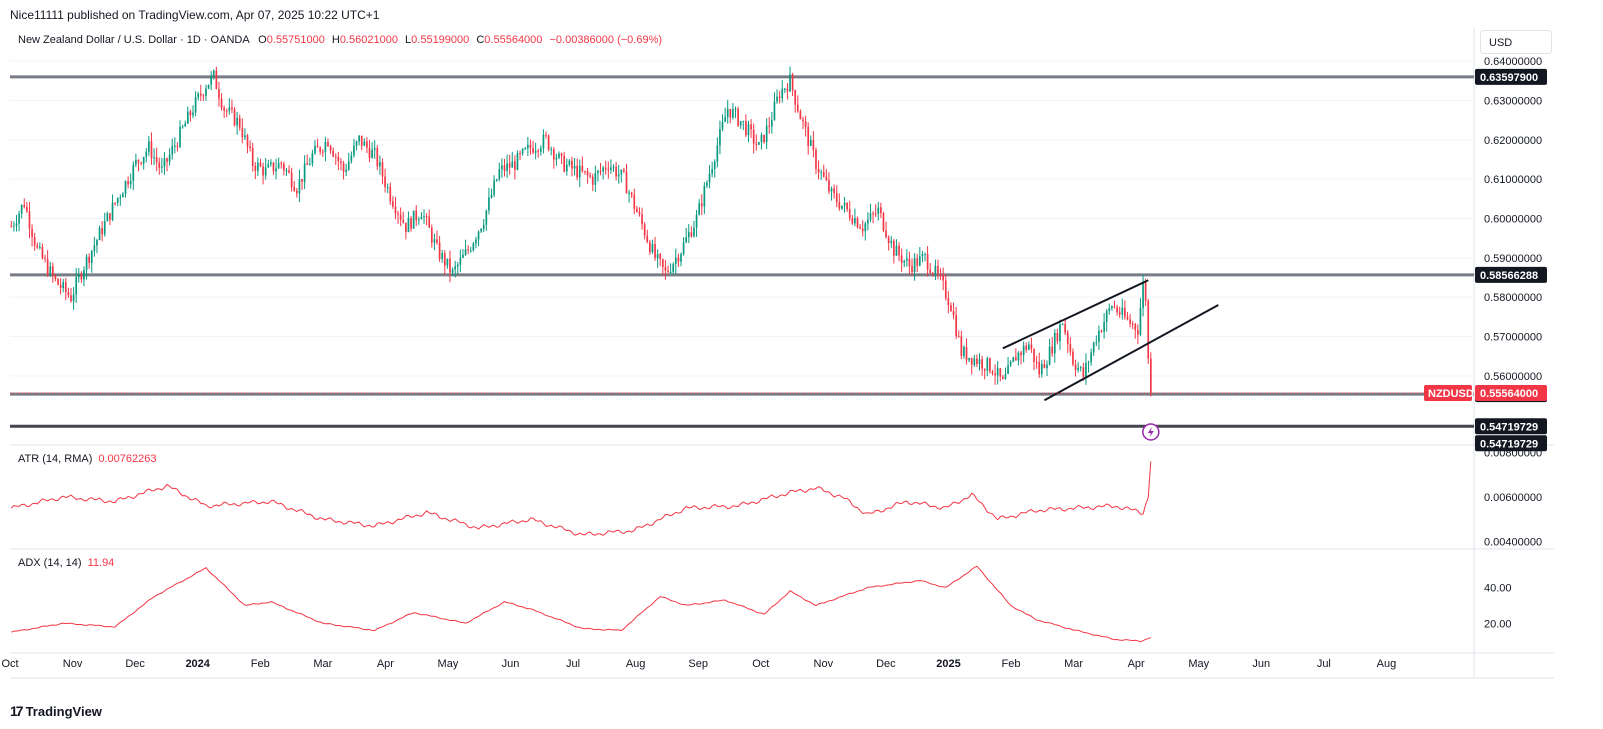 This screenshot has width=1603, height=729. What do you see at coordinates (1516, 42) in the screenshot?
I see `currency-button: USD` at bounding box center [1516, 42].